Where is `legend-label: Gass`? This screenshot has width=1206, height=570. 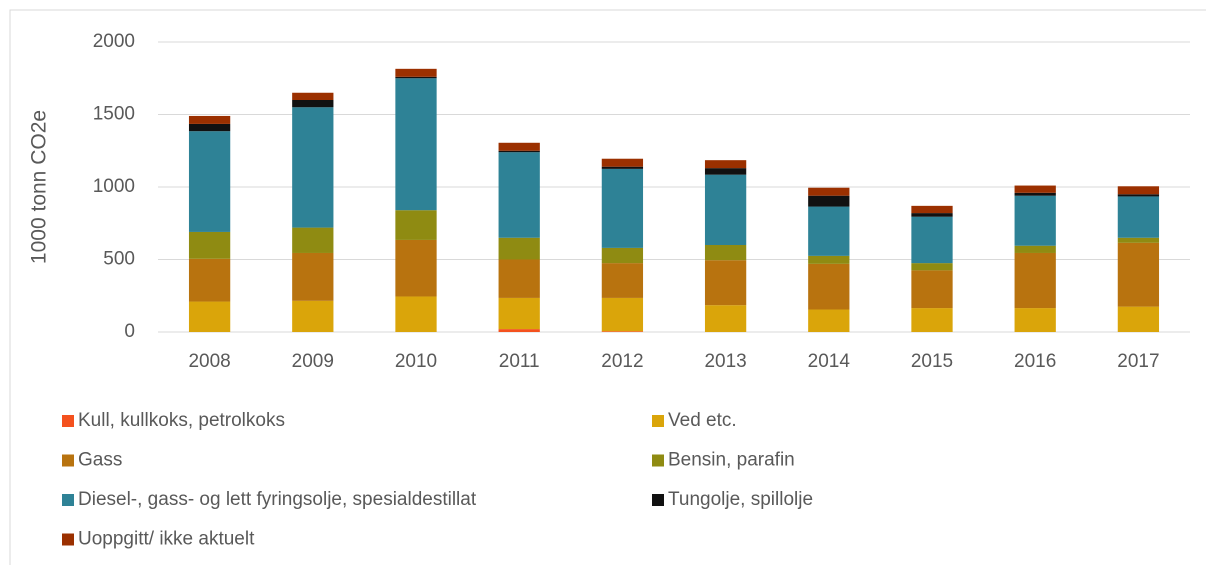
legend-label: Gass is located at coordinates (100, 460).